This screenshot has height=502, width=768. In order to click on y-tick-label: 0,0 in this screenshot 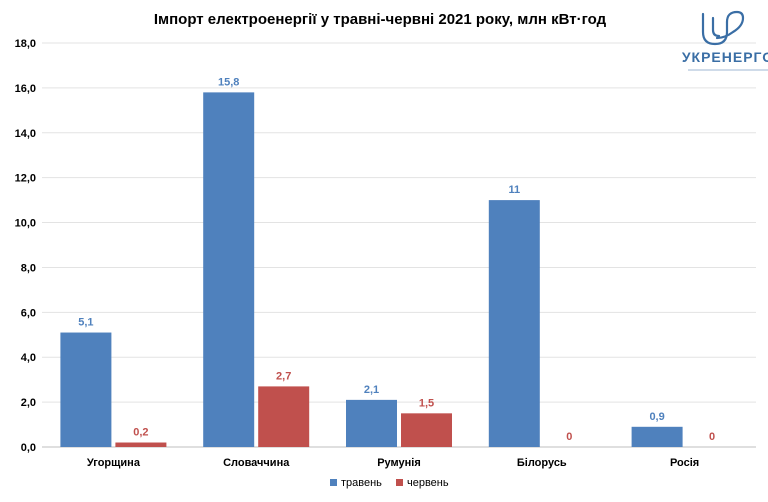, I will do `click(28, 448)`.